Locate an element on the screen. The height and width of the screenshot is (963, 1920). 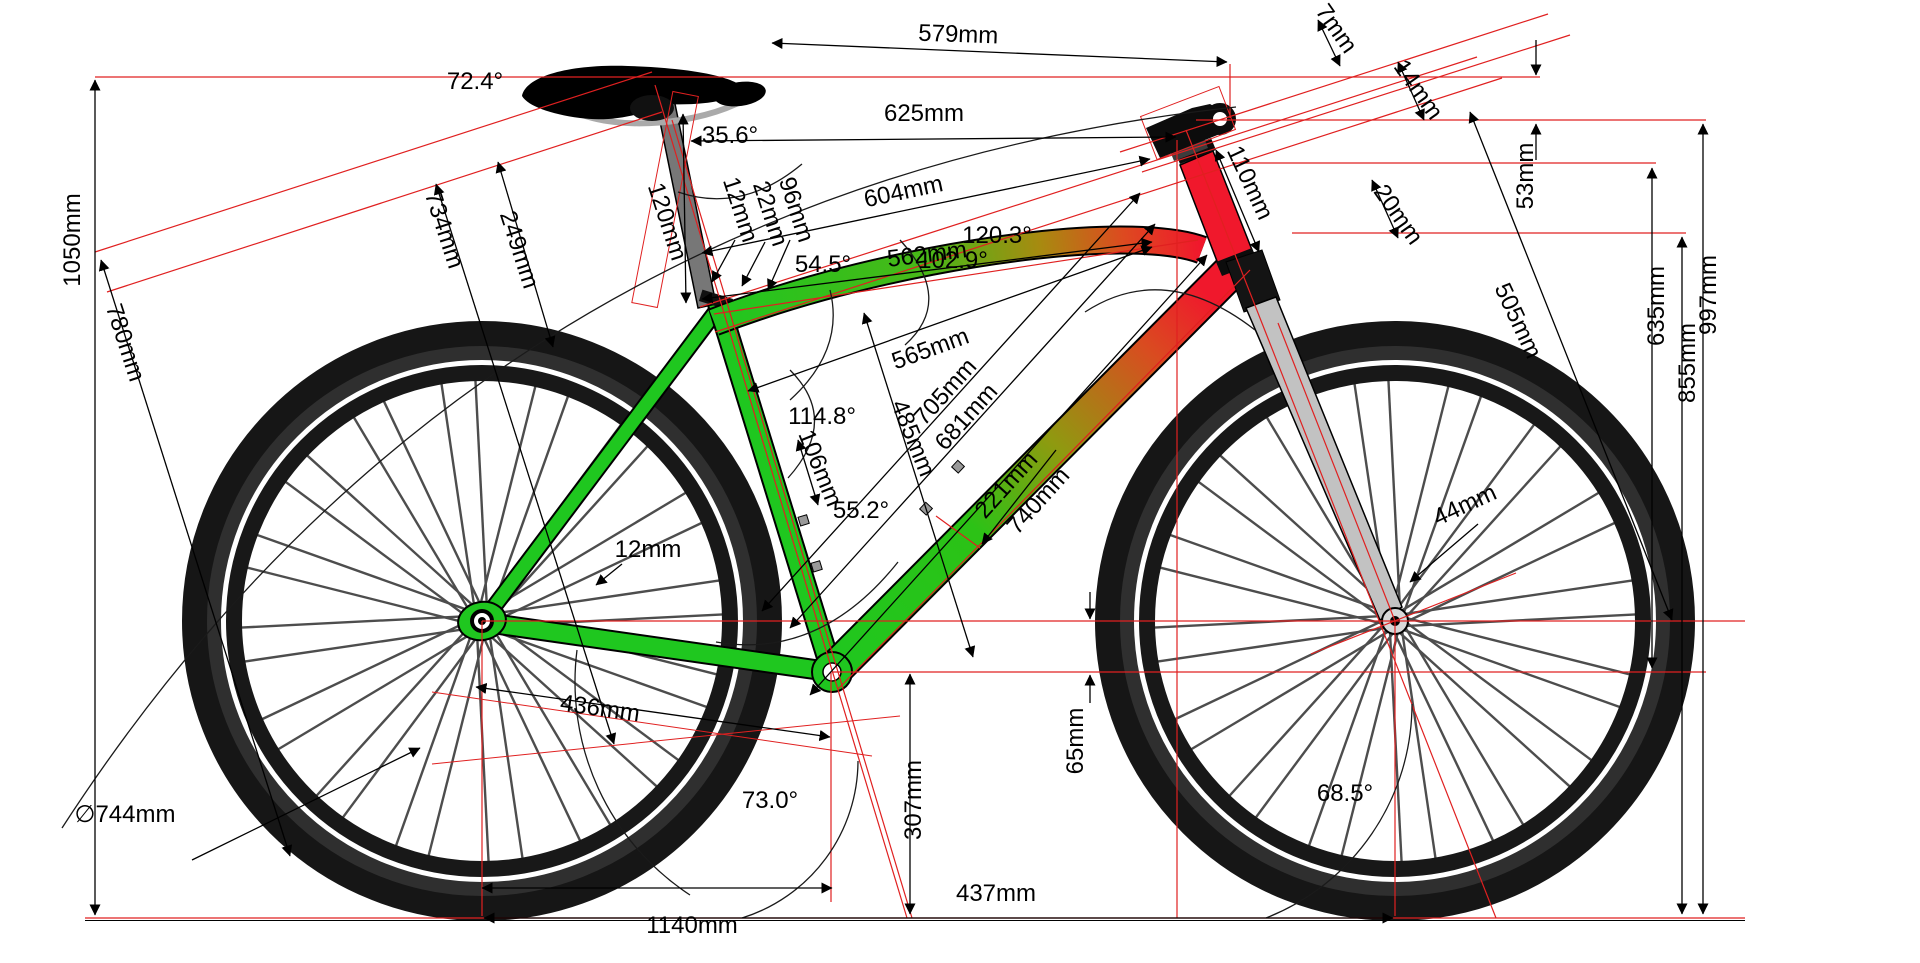
dim-label-68.5: 68.5° is located at coordinates (1345, 793).